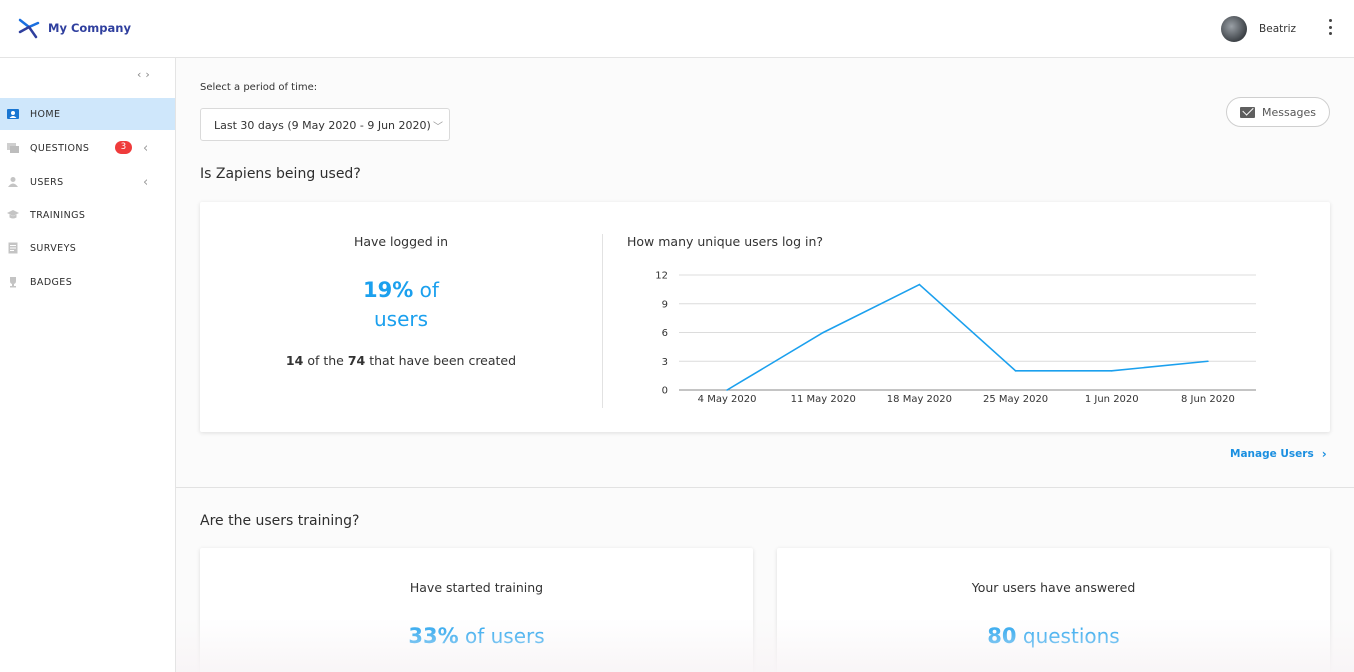 Image resolution: width=1354 pixels, height=672 pixels. I want to click on chevron-down-icon: ﹀, so click(438, 127).